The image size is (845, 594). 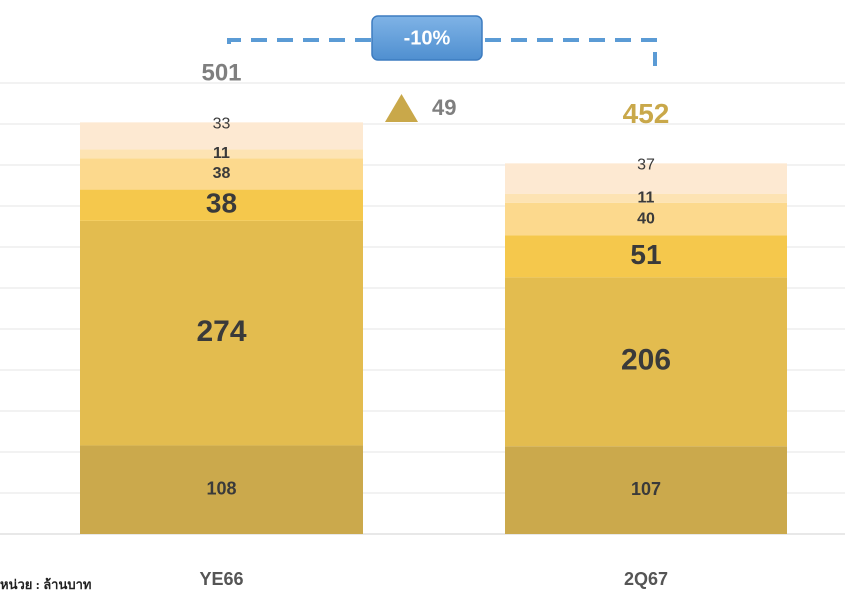 I want to click on total-label: 452, so click(x=646, y=113).